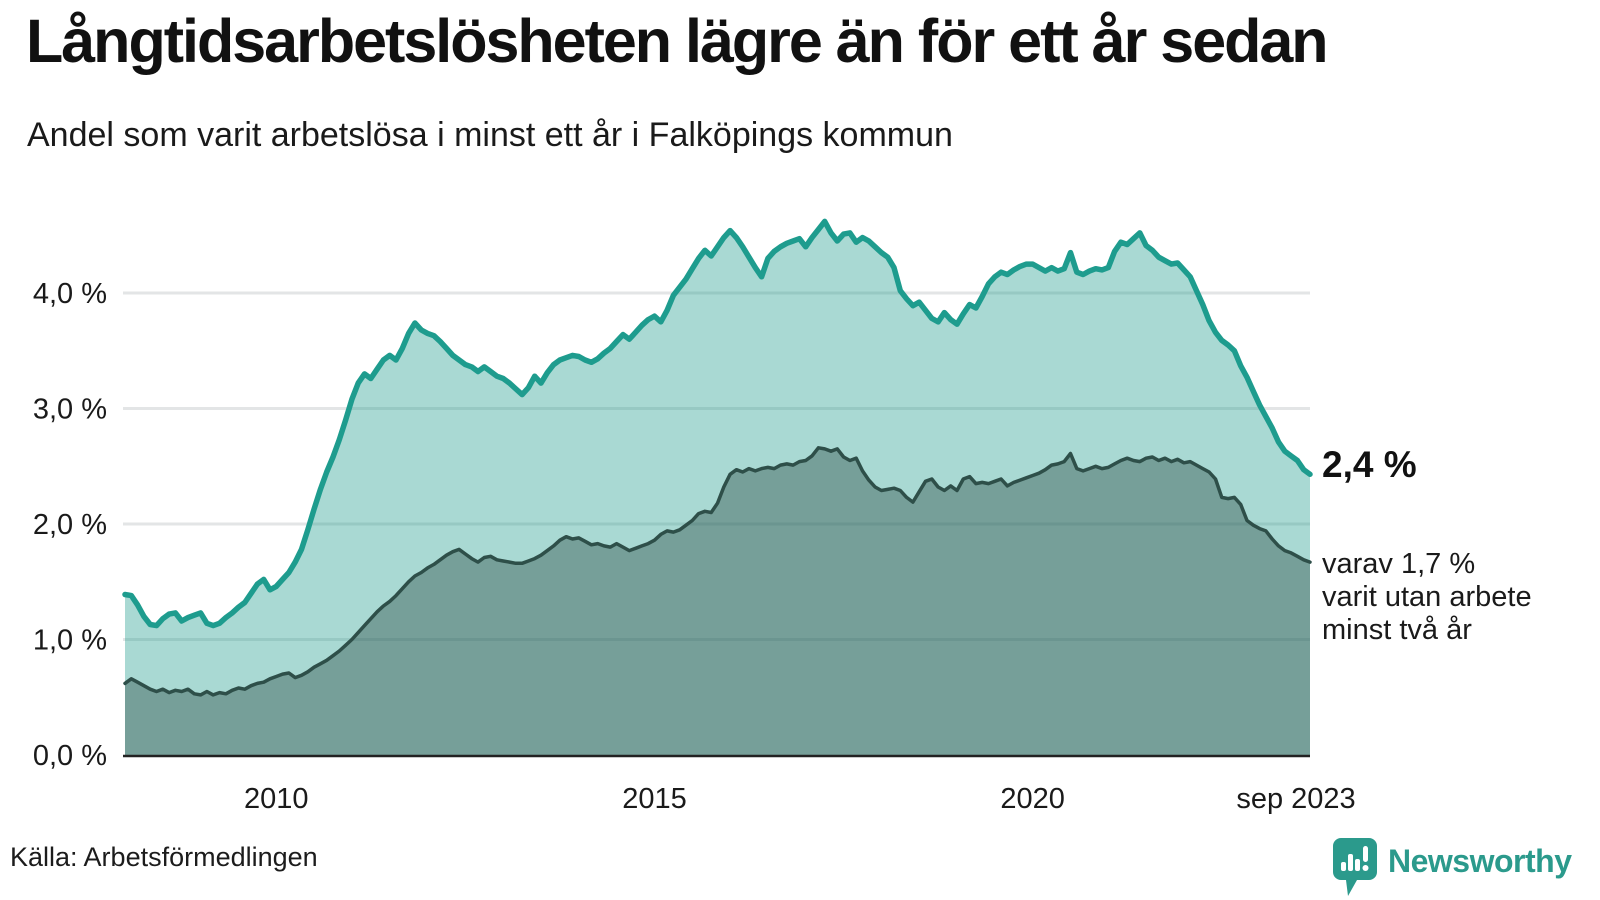 This screenshot has height=900, width=1600. I want to click on source-label: Källa: Arbetsförmedlingen, so click(164, 857).